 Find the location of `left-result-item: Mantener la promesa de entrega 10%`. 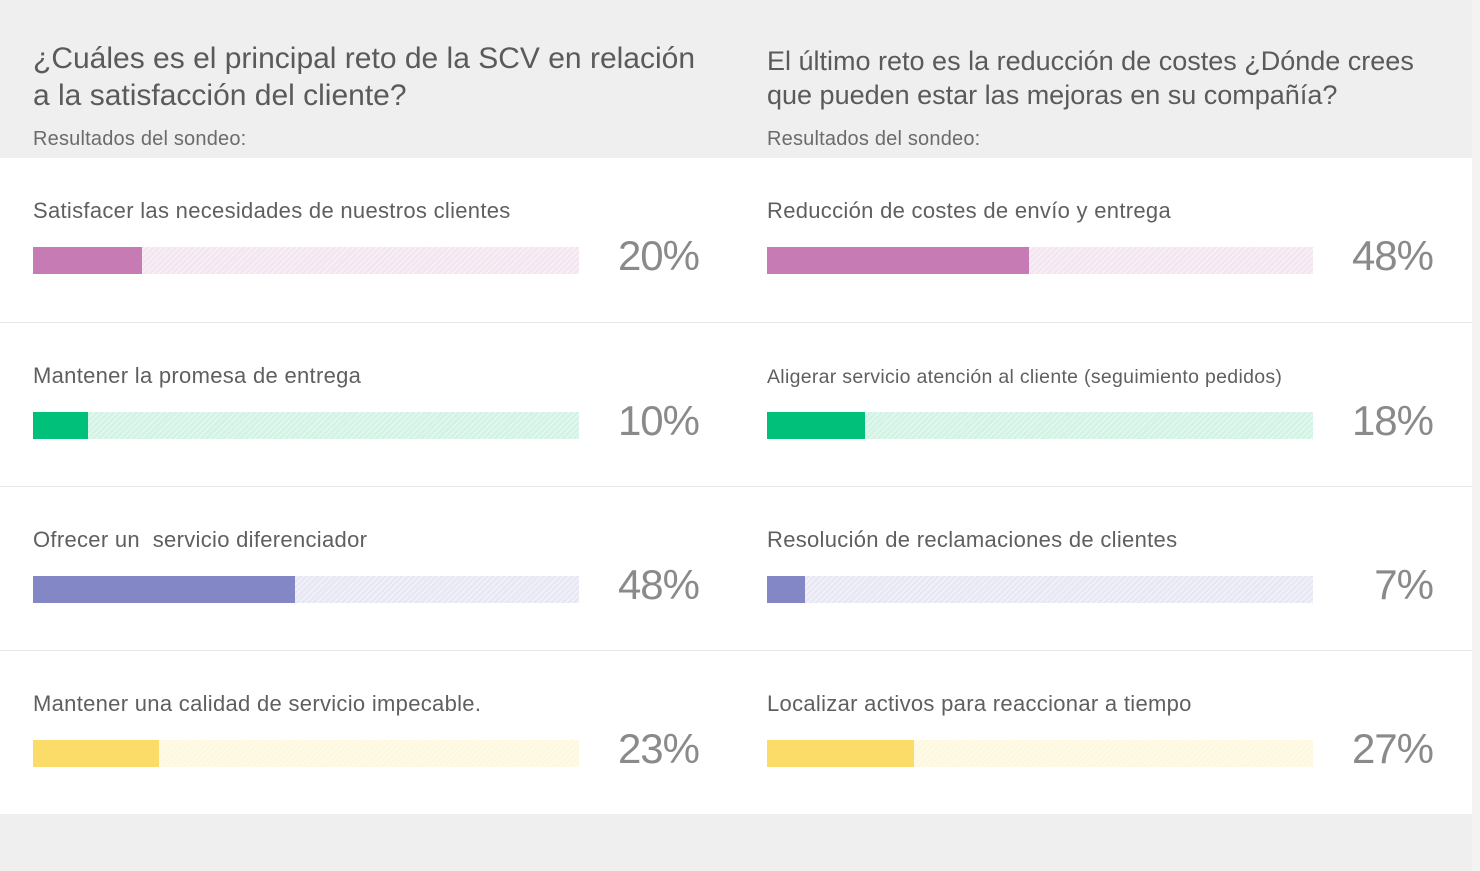

left-result-item: Mantener la promesa de entrega 10% is located at coordinates (373, 405).